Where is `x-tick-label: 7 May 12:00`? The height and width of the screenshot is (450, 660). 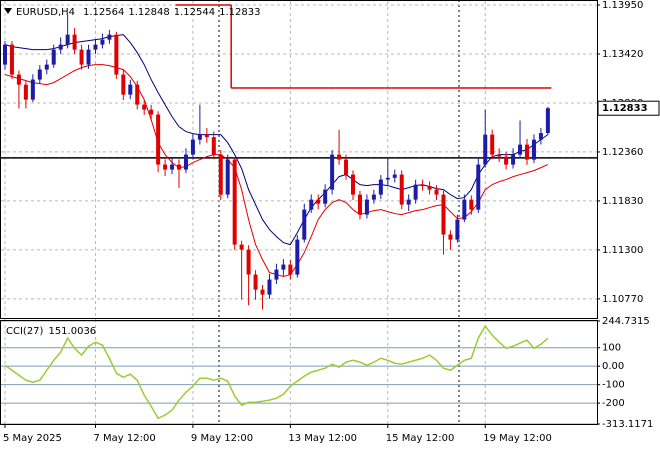 x-tick-label: 7 May 12:00 is located at coordinates (124, 438).